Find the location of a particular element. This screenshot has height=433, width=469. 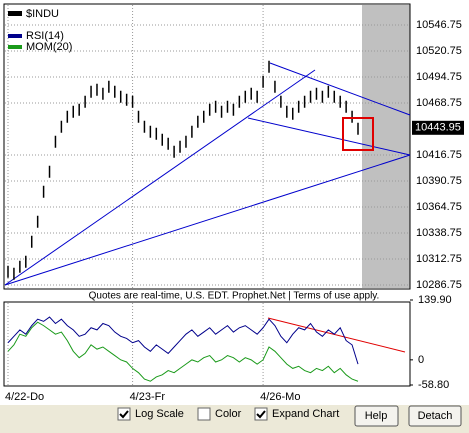

checkbox-label: Expand Chart is located at coordinates (305, 414).